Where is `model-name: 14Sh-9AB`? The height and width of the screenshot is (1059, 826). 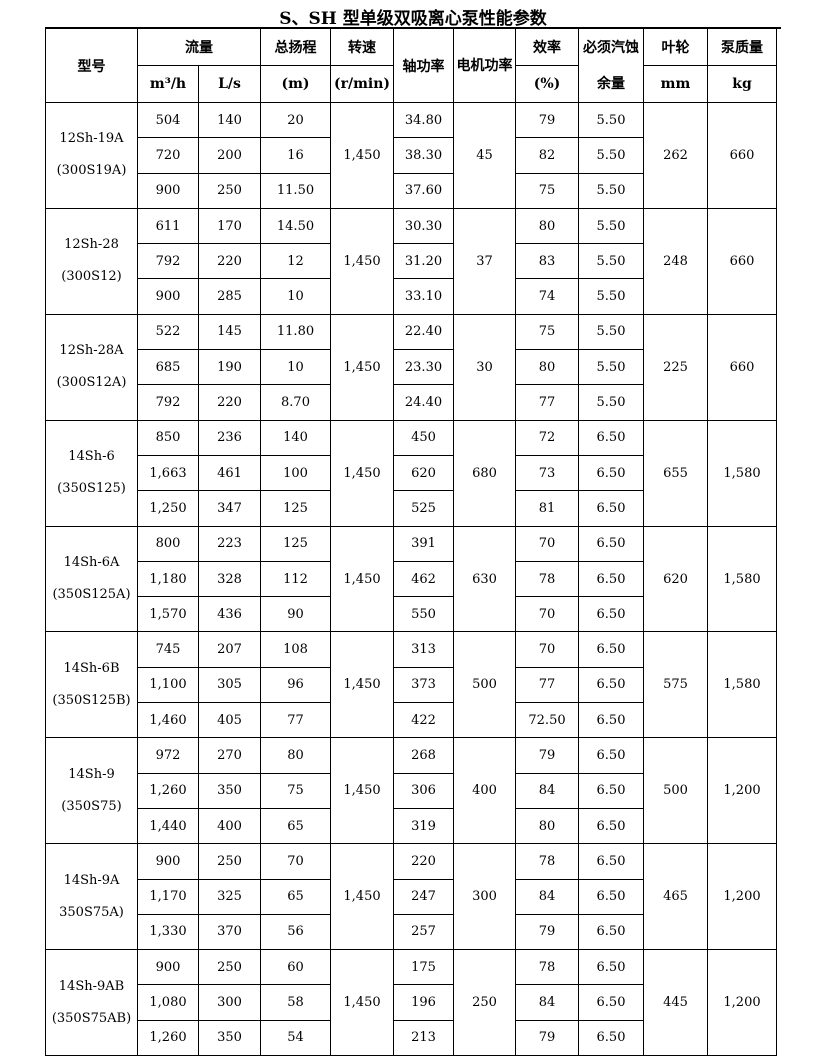 model-name: 14Sh-9AB is located at coordinates (91, 986).